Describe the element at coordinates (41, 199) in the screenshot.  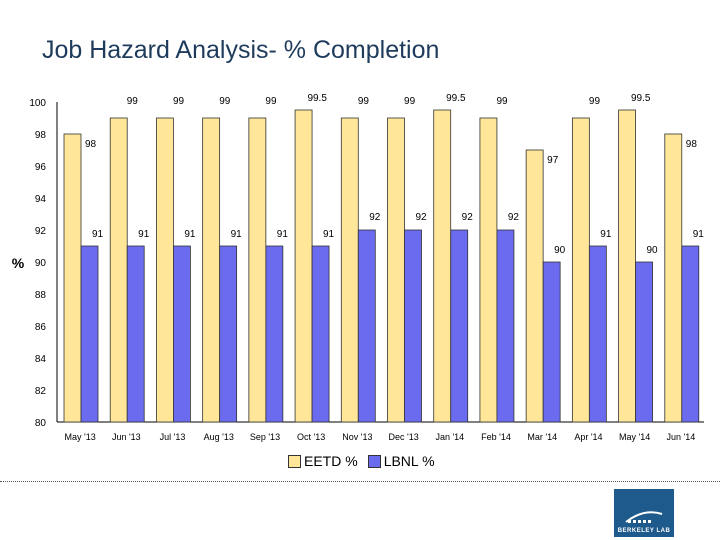
I see `y-tick-label: 94` at that location.